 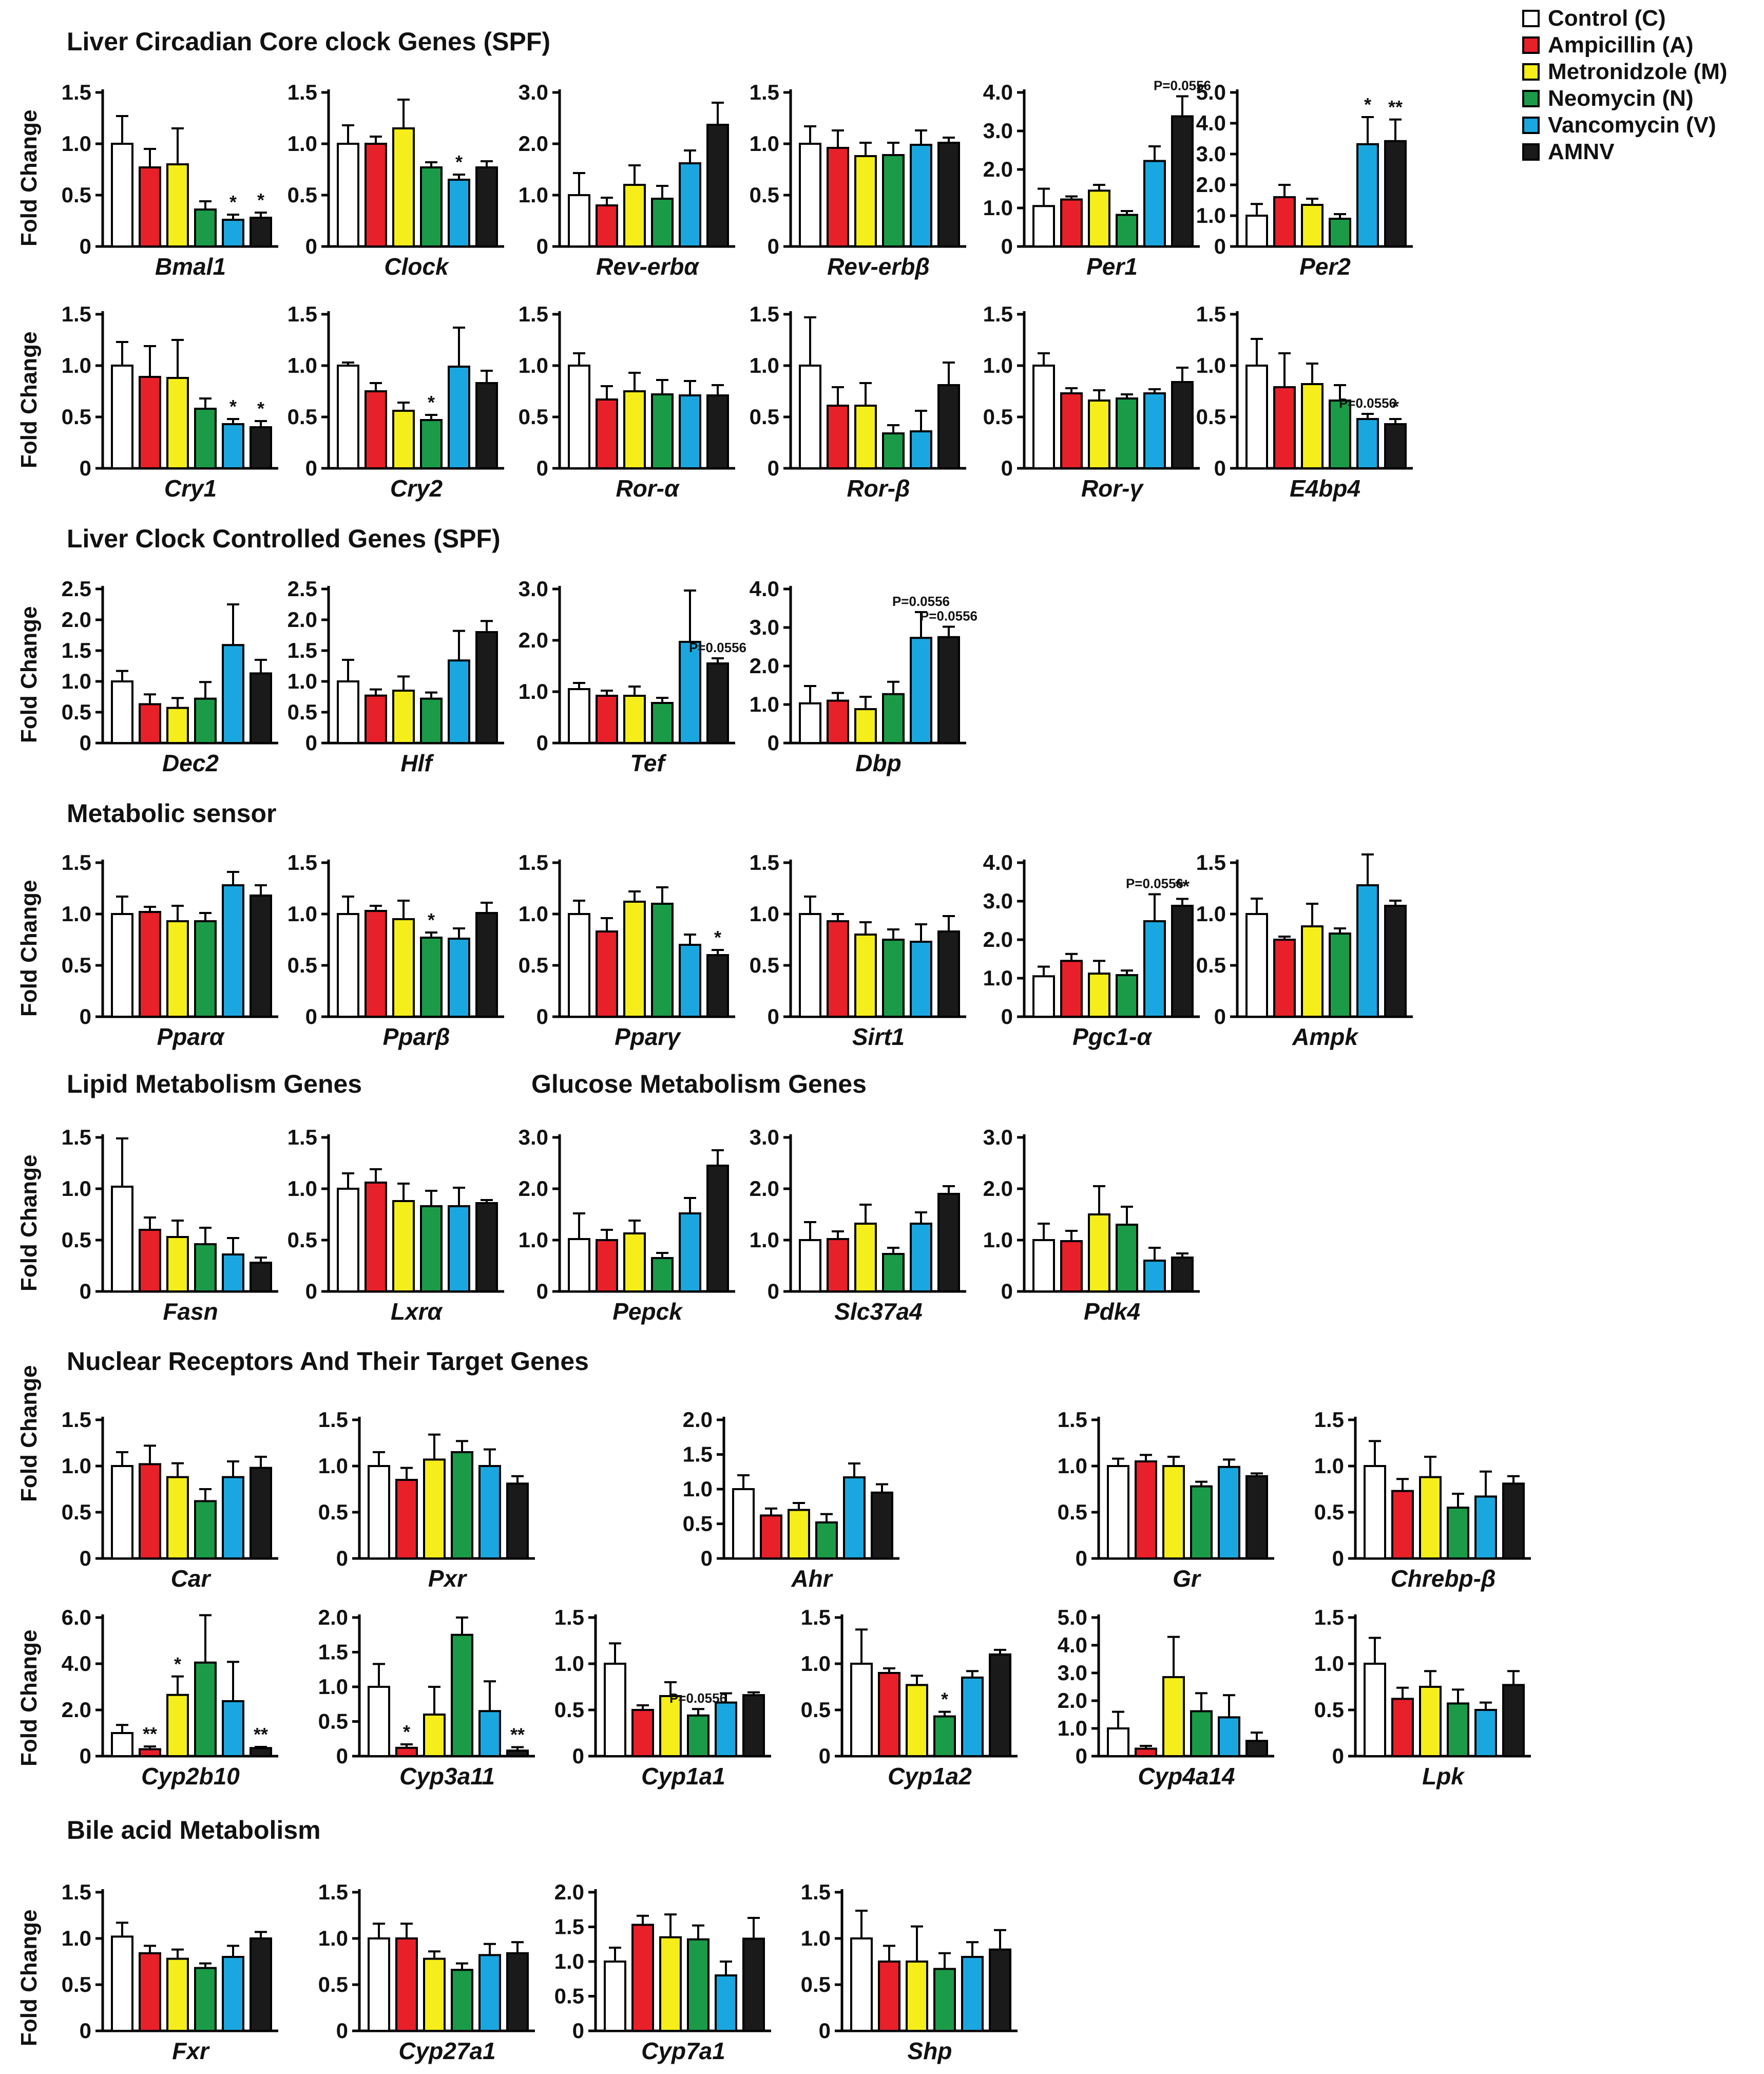 I want to click on chart-panel: 0 1.0 2.0 3.0 4.0 5.0 Cyp4a14, so click(x=1166, y=1697).